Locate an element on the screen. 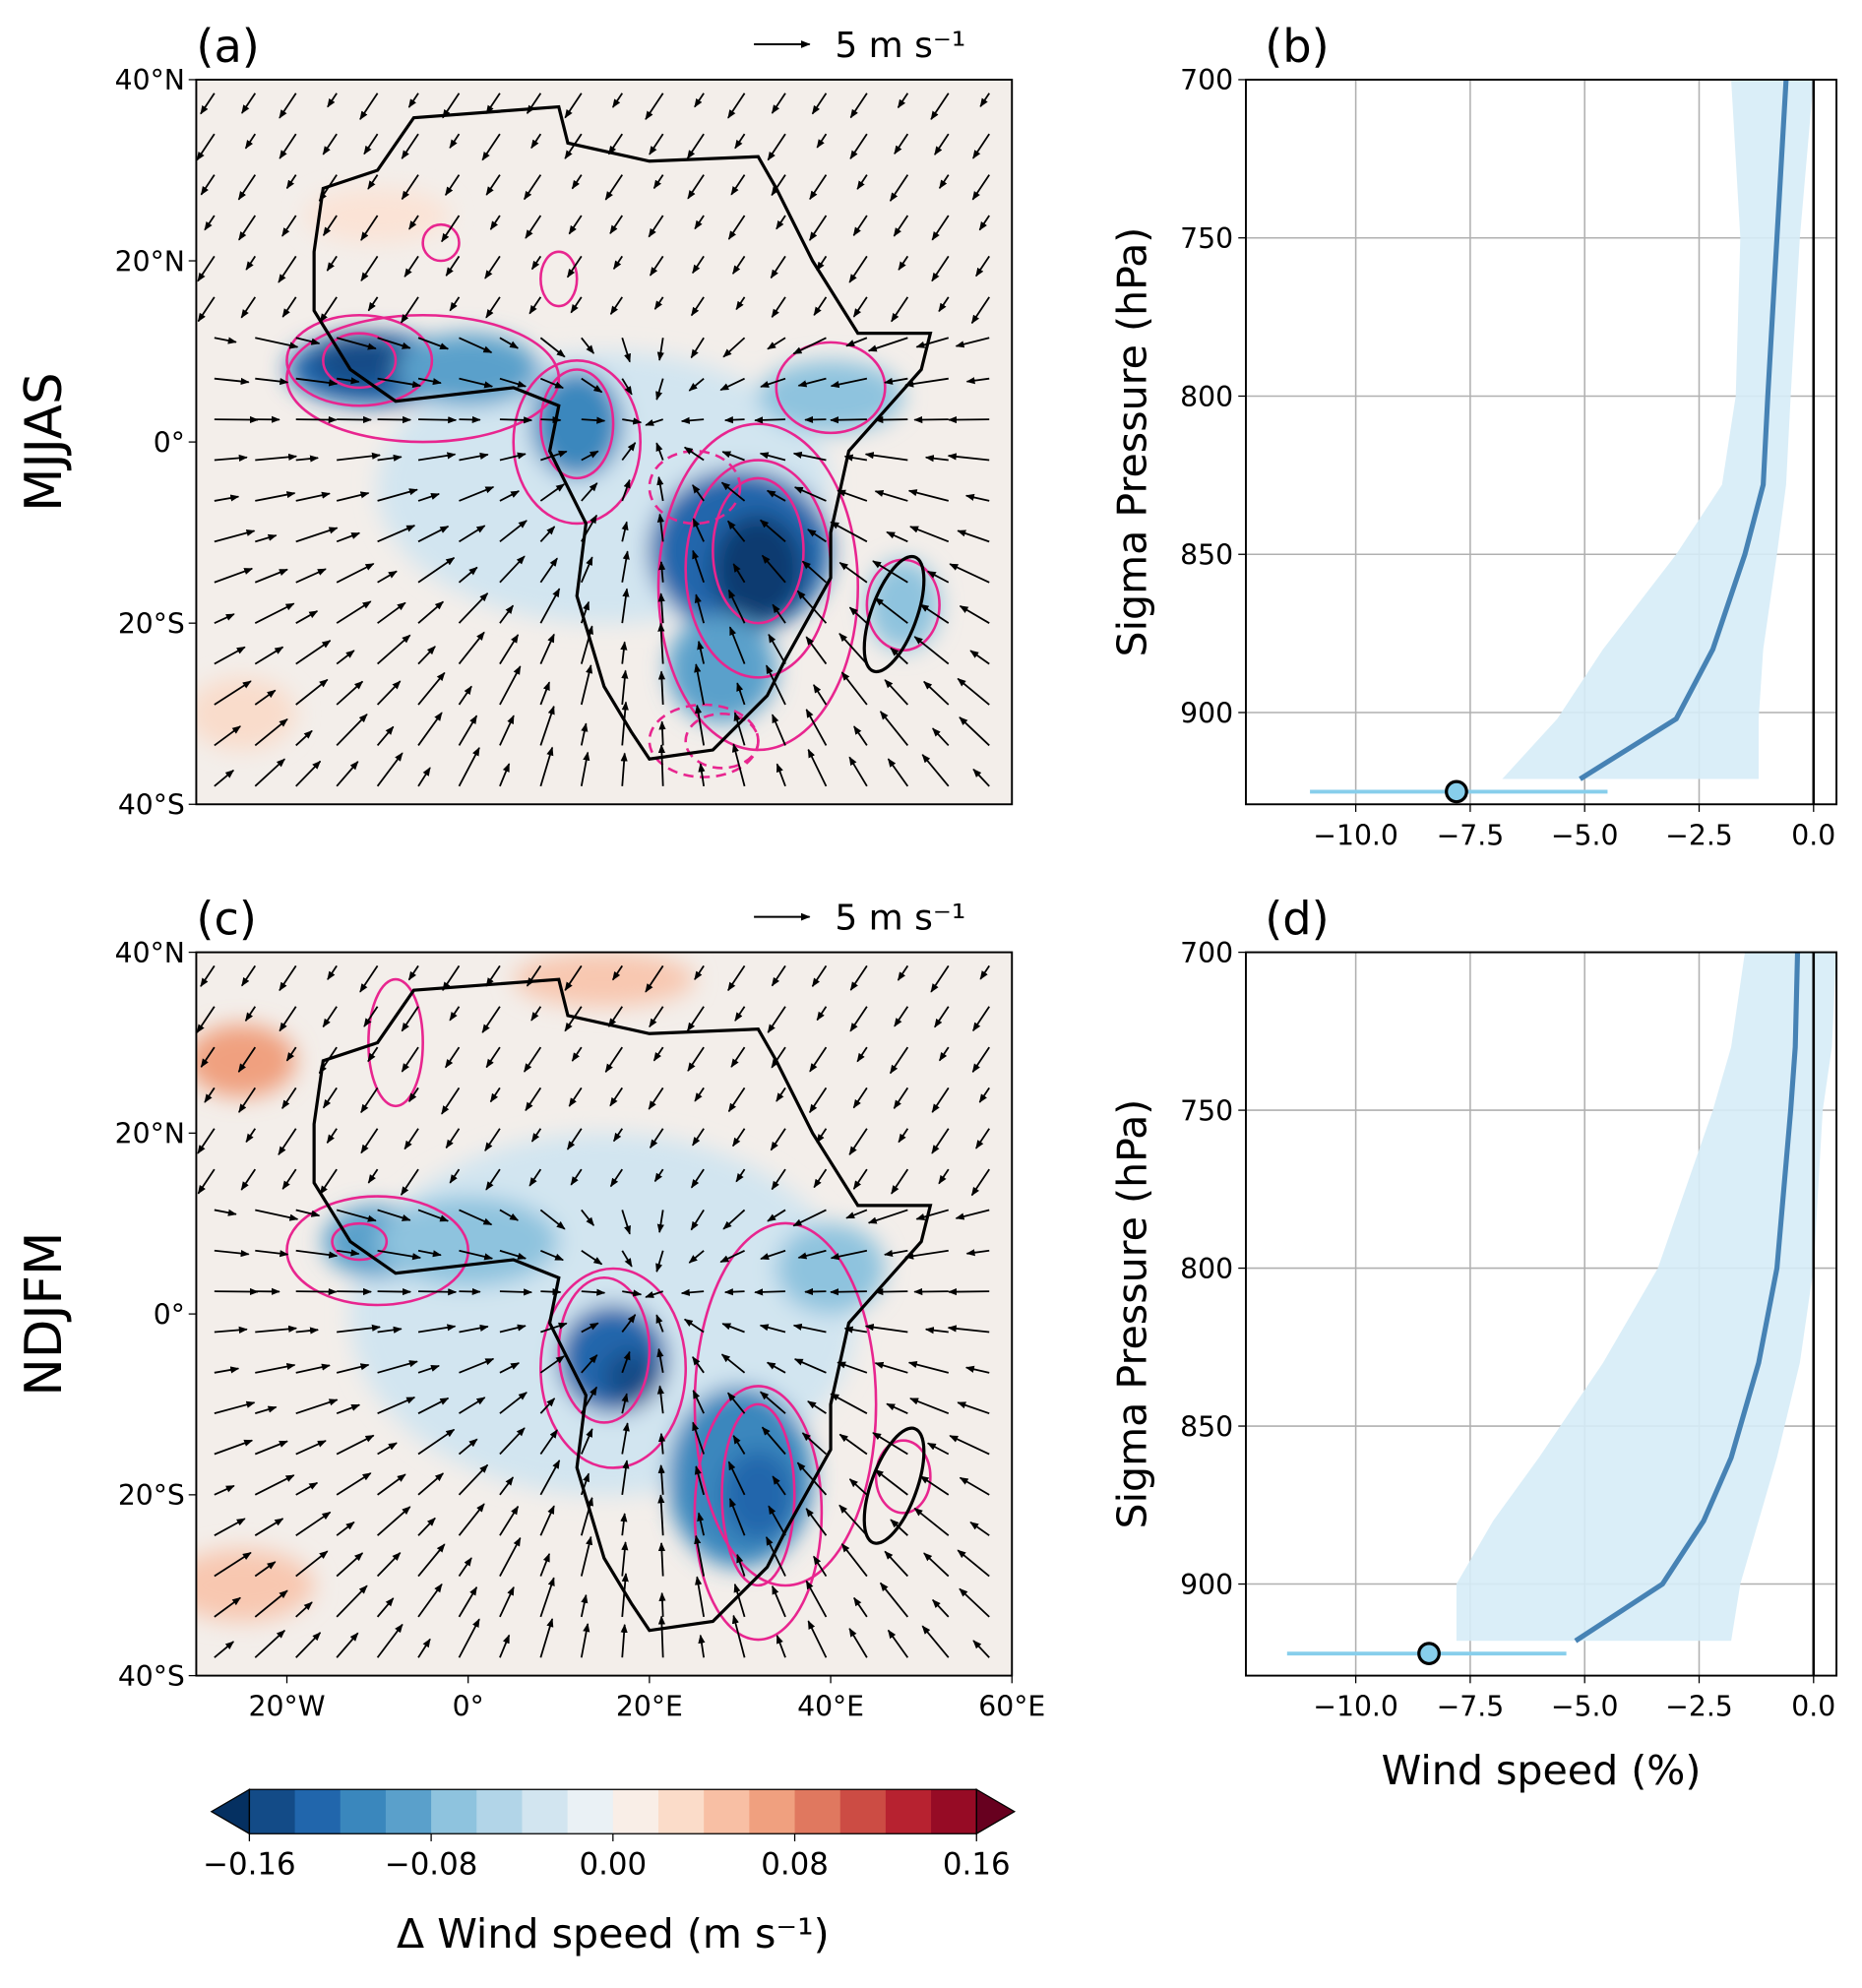 This screenshot has height=1988, width=1862. row-label: NDJFM is located at coordinates (44, 1315).